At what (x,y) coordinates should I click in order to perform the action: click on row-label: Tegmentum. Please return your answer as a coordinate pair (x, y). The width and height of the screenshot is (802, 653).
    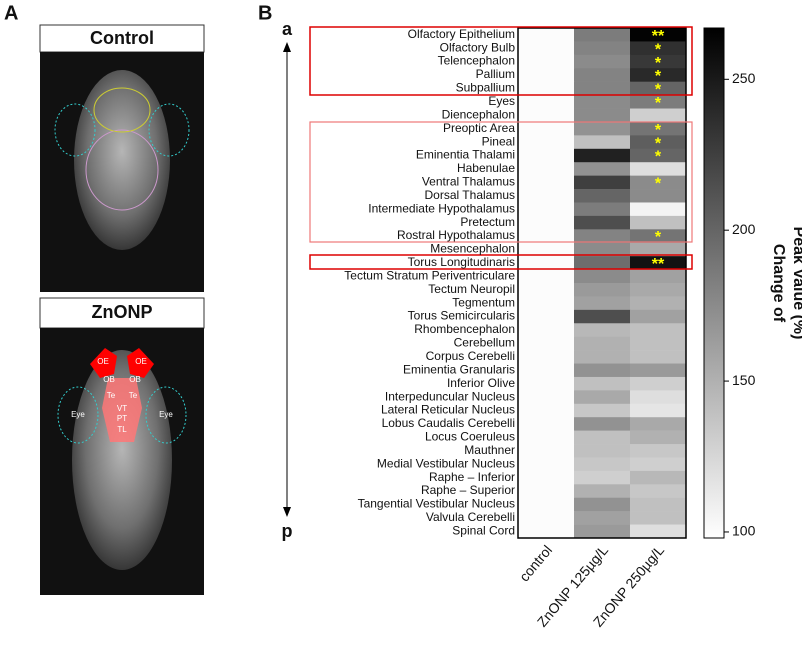
    Looking at the image, I should click on (483, 302).